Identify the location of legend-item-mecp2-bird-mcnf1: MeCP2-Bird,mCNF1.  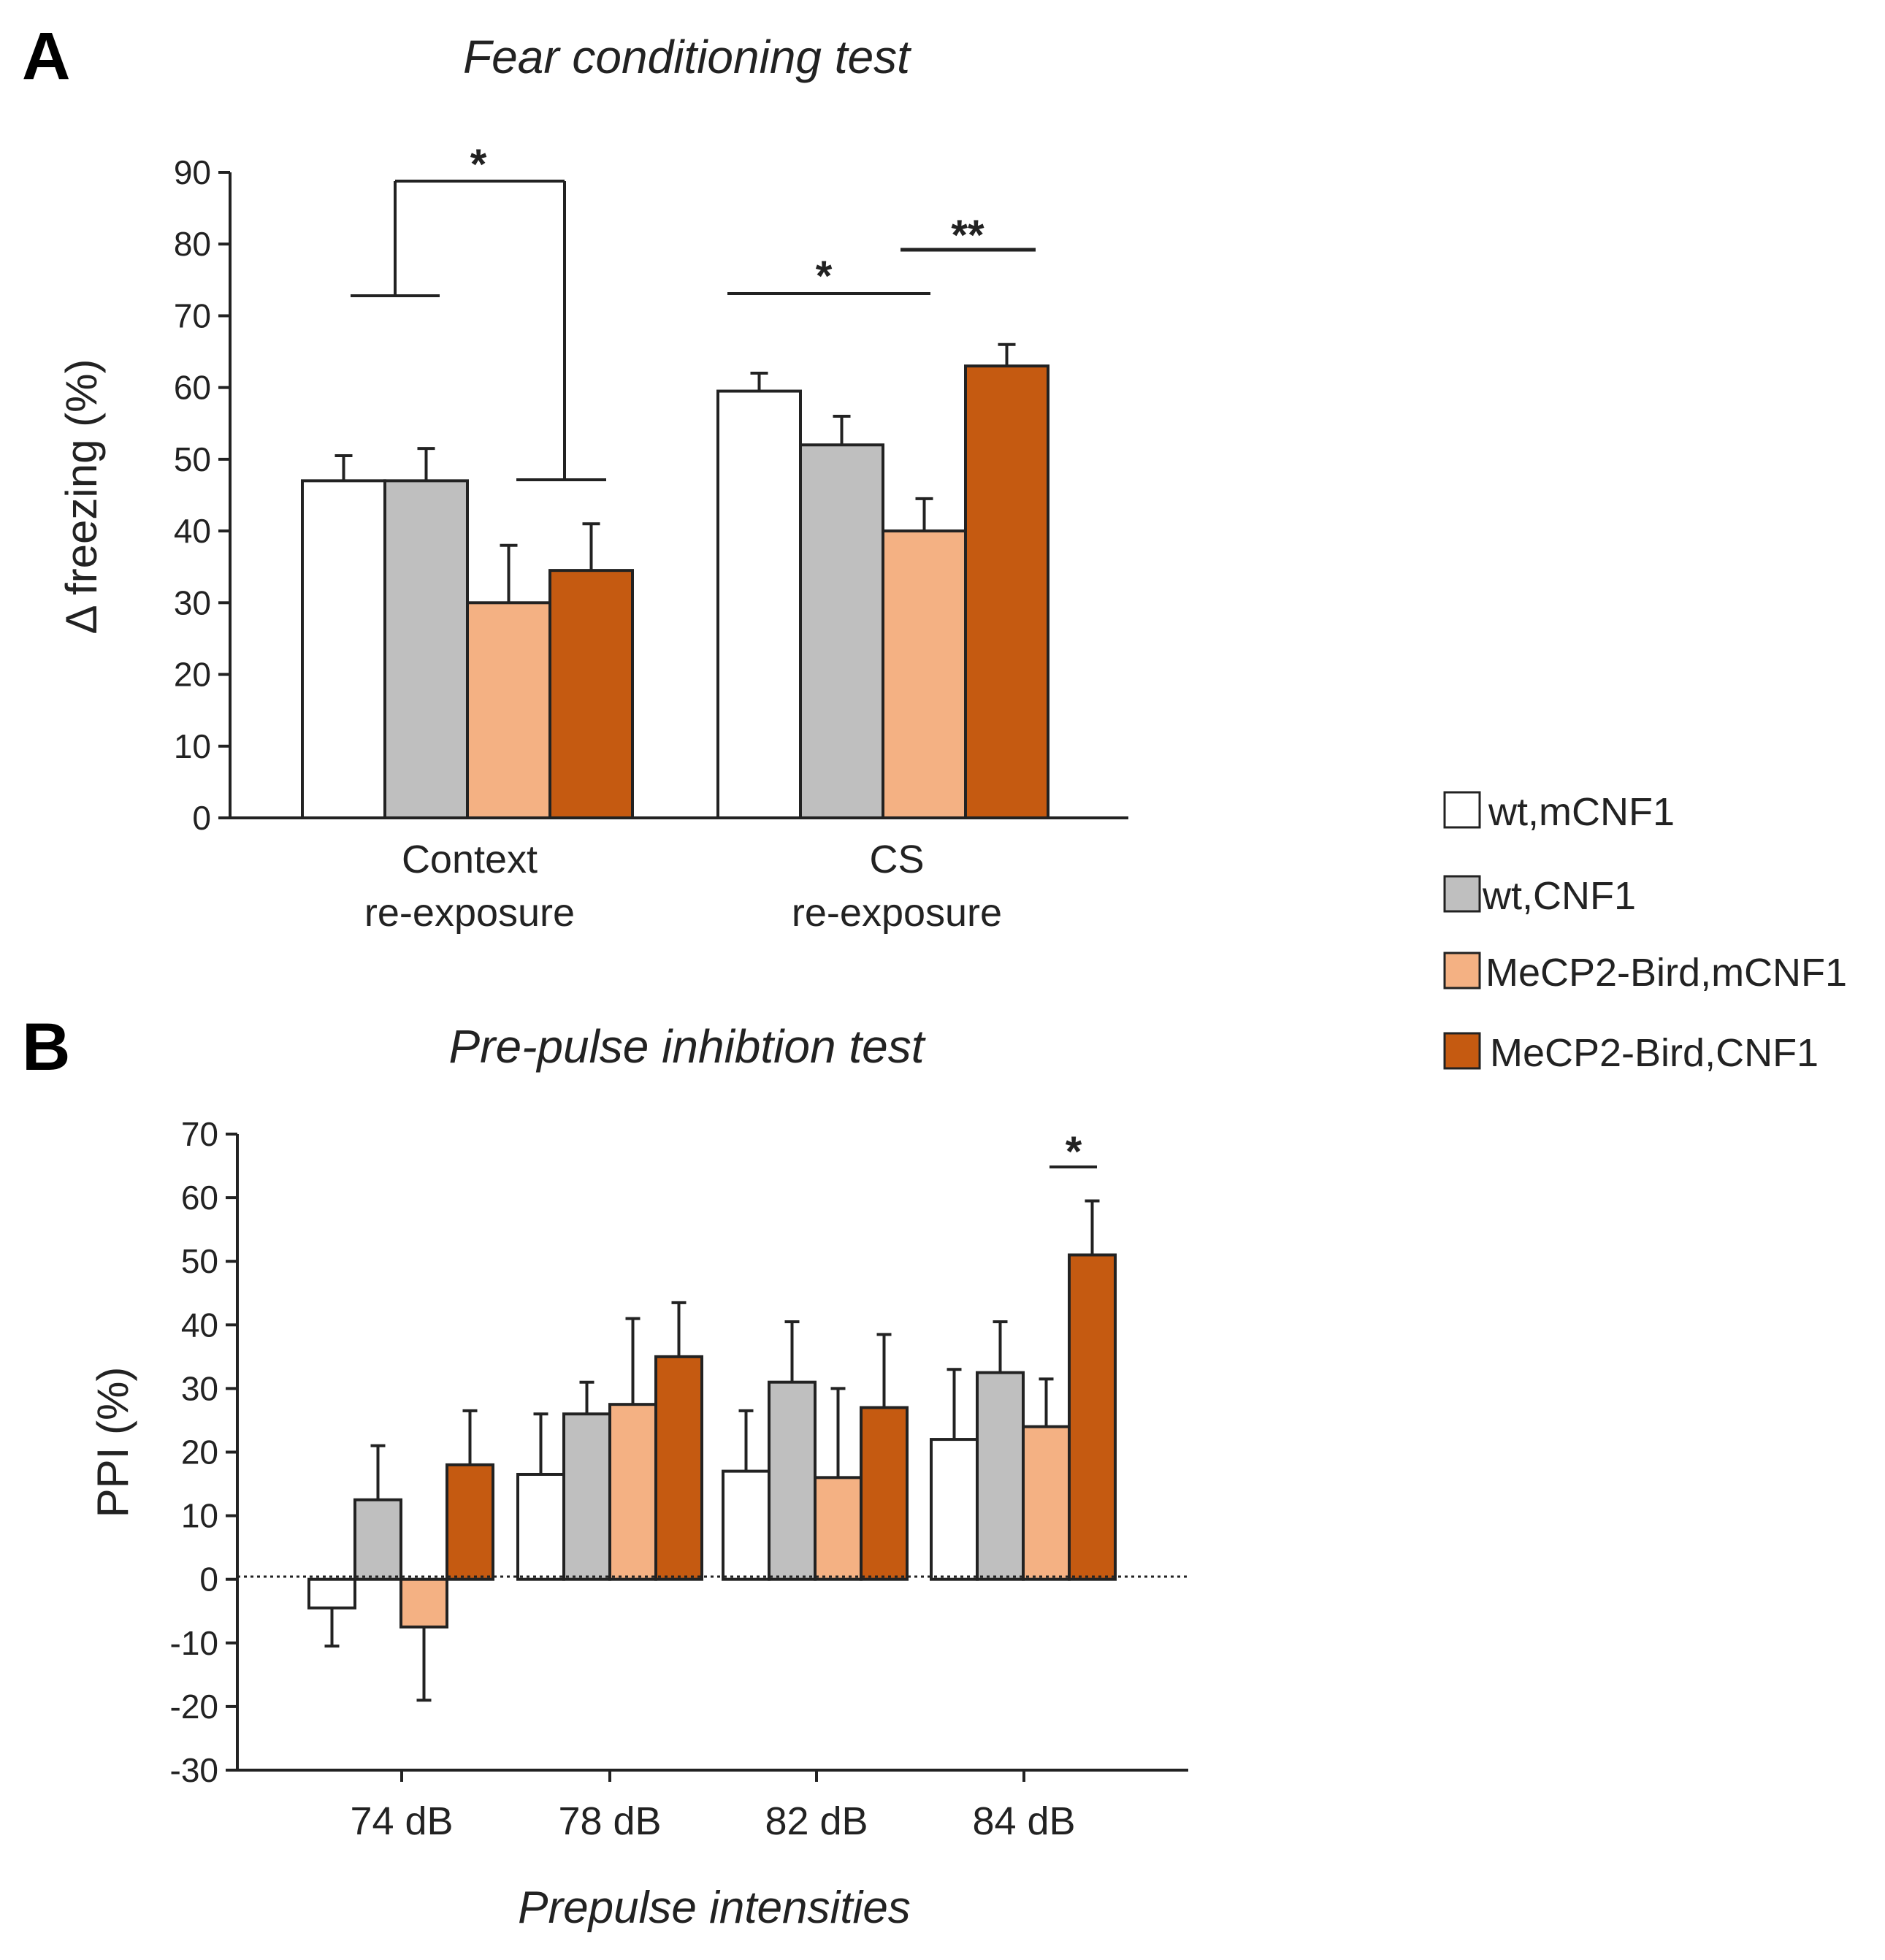
(1645, 973).